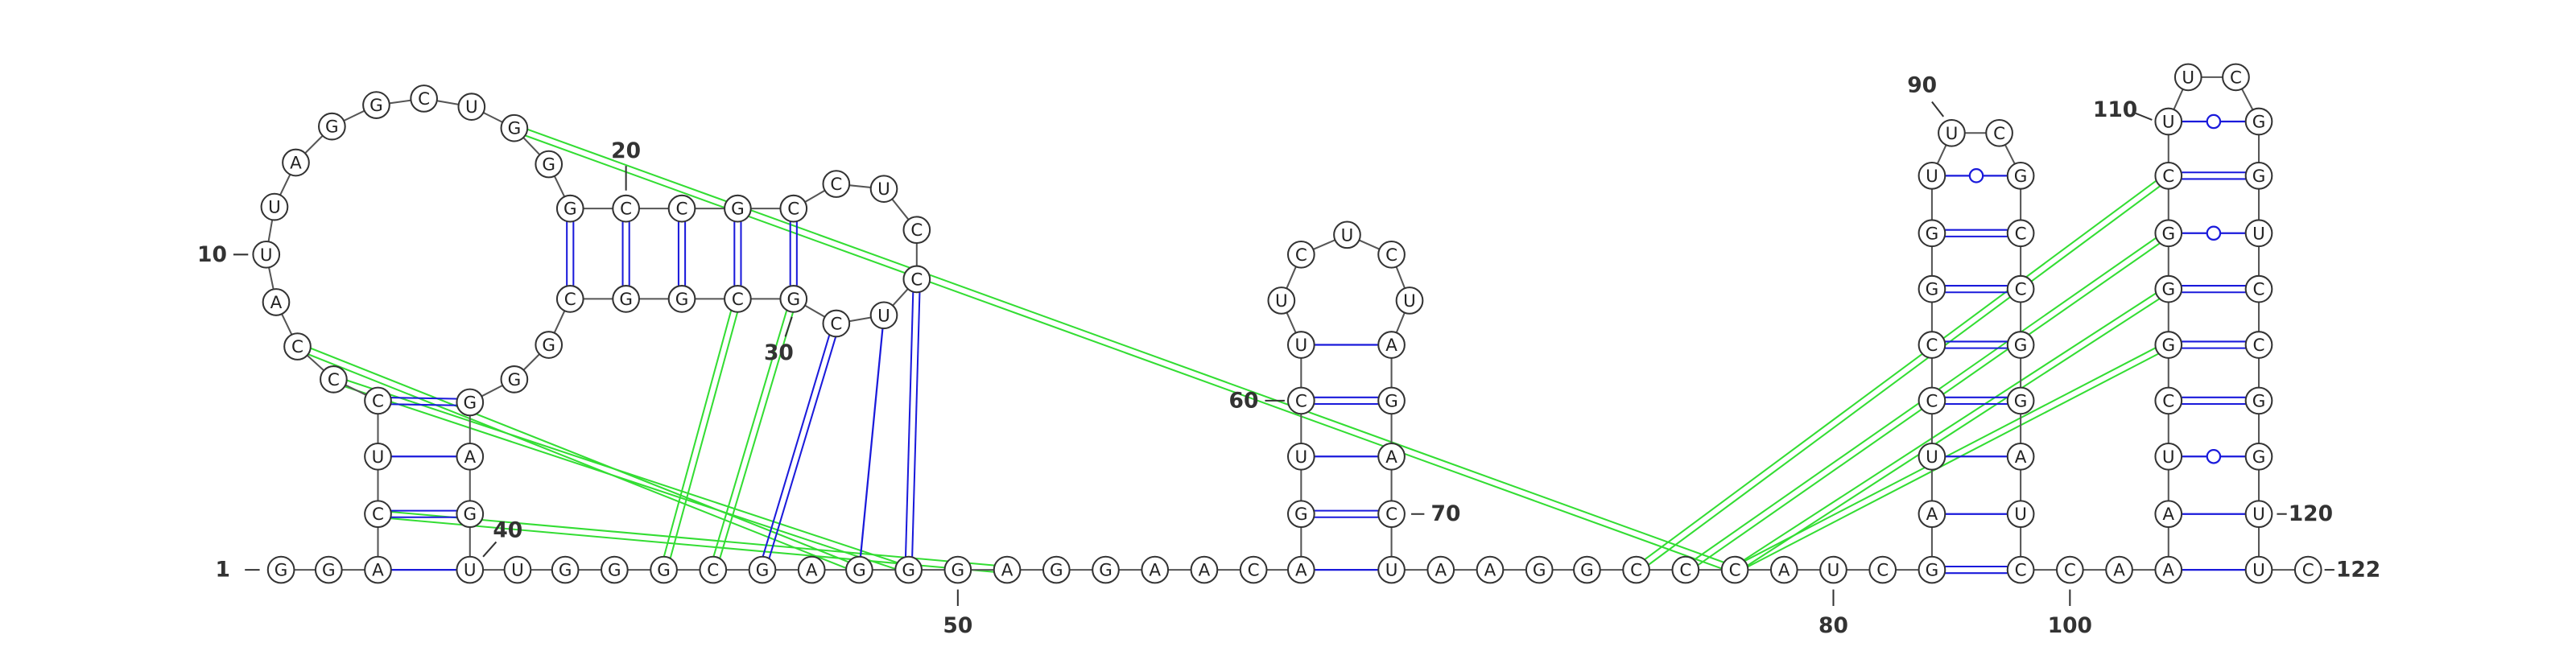  Describe the element at coordinates (2070, 625) in the screenshot. I see `position-label: 100` at that location.